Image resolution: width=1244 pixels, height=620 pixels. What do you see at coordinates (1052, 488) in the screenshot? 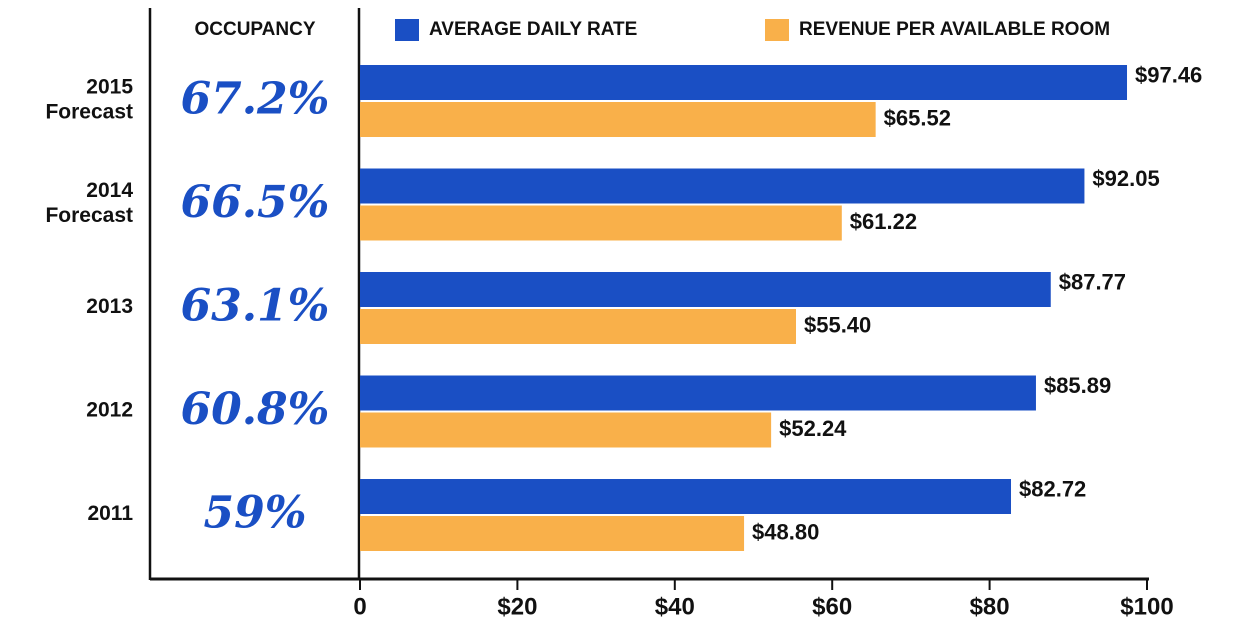
I see `bar-value-label: $82.72` at bounding box center [1052, 488].